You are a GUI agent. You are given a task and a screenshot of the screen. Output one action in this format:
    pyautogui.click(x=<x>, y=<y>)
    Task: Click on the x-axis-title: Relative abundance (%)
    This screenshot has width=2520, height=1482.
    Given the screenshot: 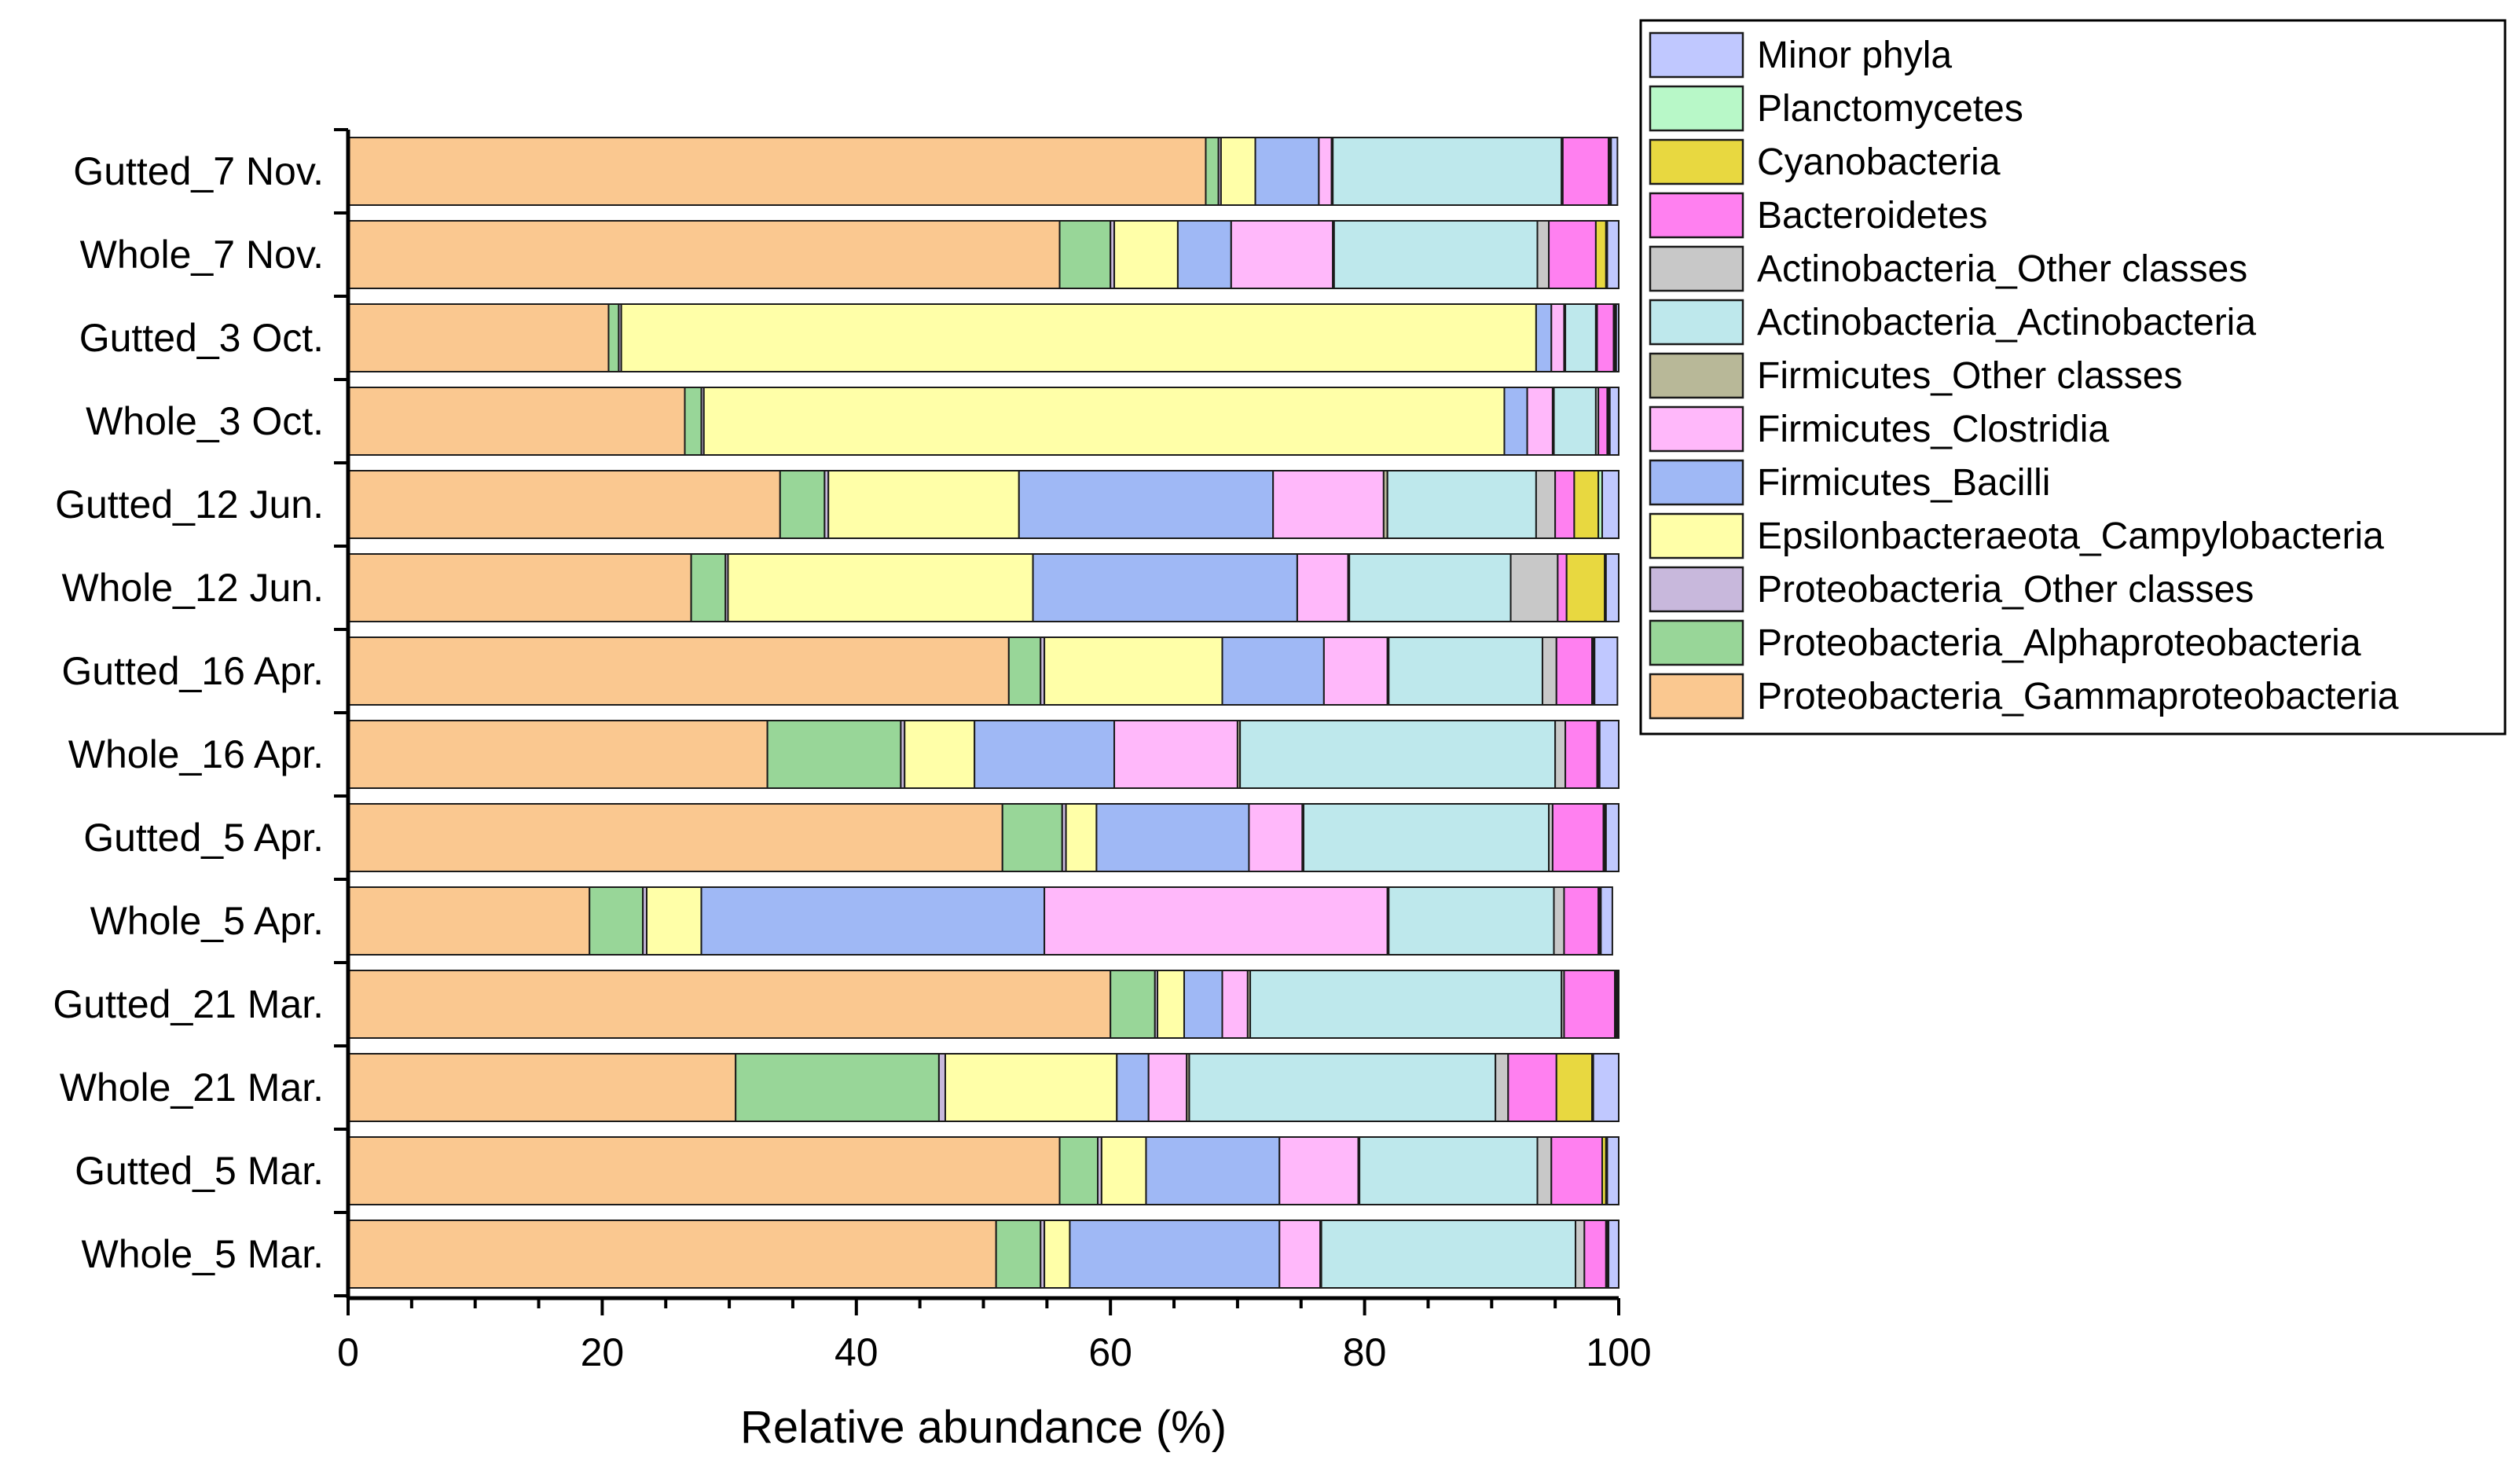 What is the action you would take?
    pyautogui.click(x=983, y=1427)
    